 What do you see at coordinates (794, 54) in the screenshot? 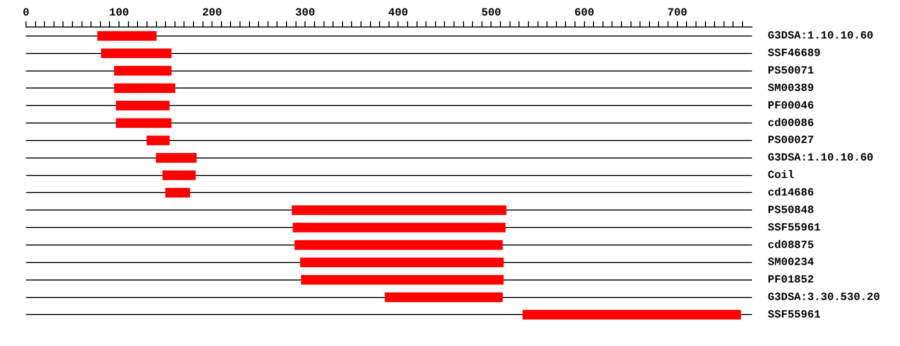
I see `y-tick-label: SSF46689` at bounding box center [794, 54].